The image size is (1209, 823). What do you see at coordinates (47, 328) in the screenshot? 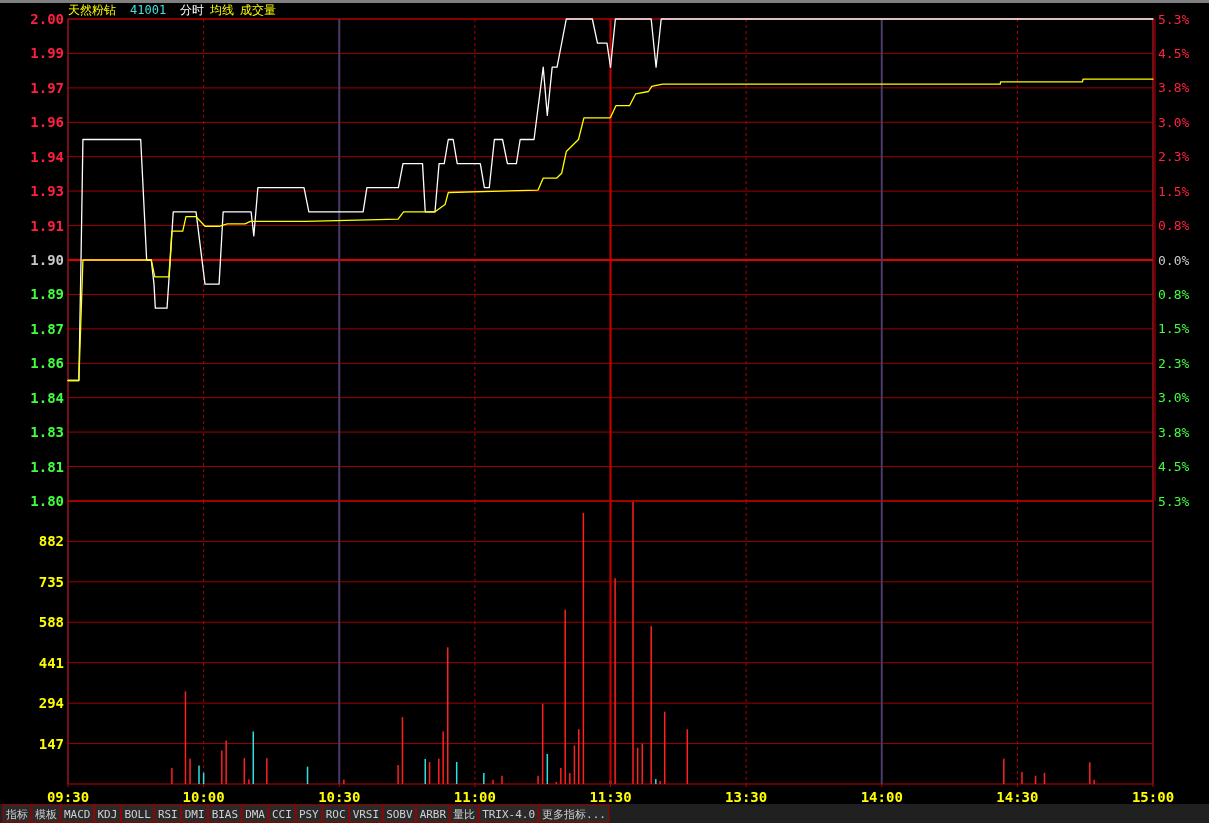
I see `y-tick-label: 1.87` at bounding box center [47, 328].